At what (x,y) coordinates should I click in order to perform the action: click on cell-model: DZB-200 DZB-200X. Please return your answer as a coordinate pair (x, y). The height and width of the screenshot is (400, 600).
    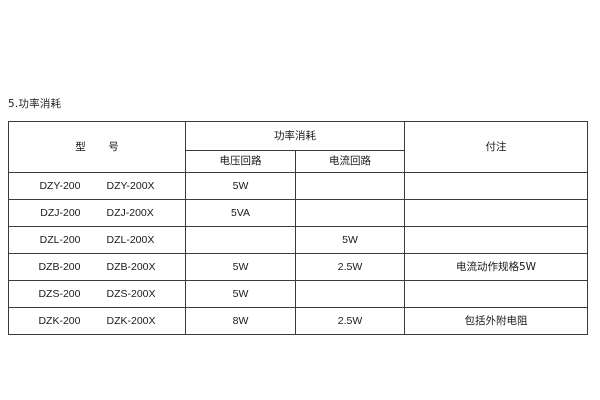
    Looking at the image, I should click on (97, 267).